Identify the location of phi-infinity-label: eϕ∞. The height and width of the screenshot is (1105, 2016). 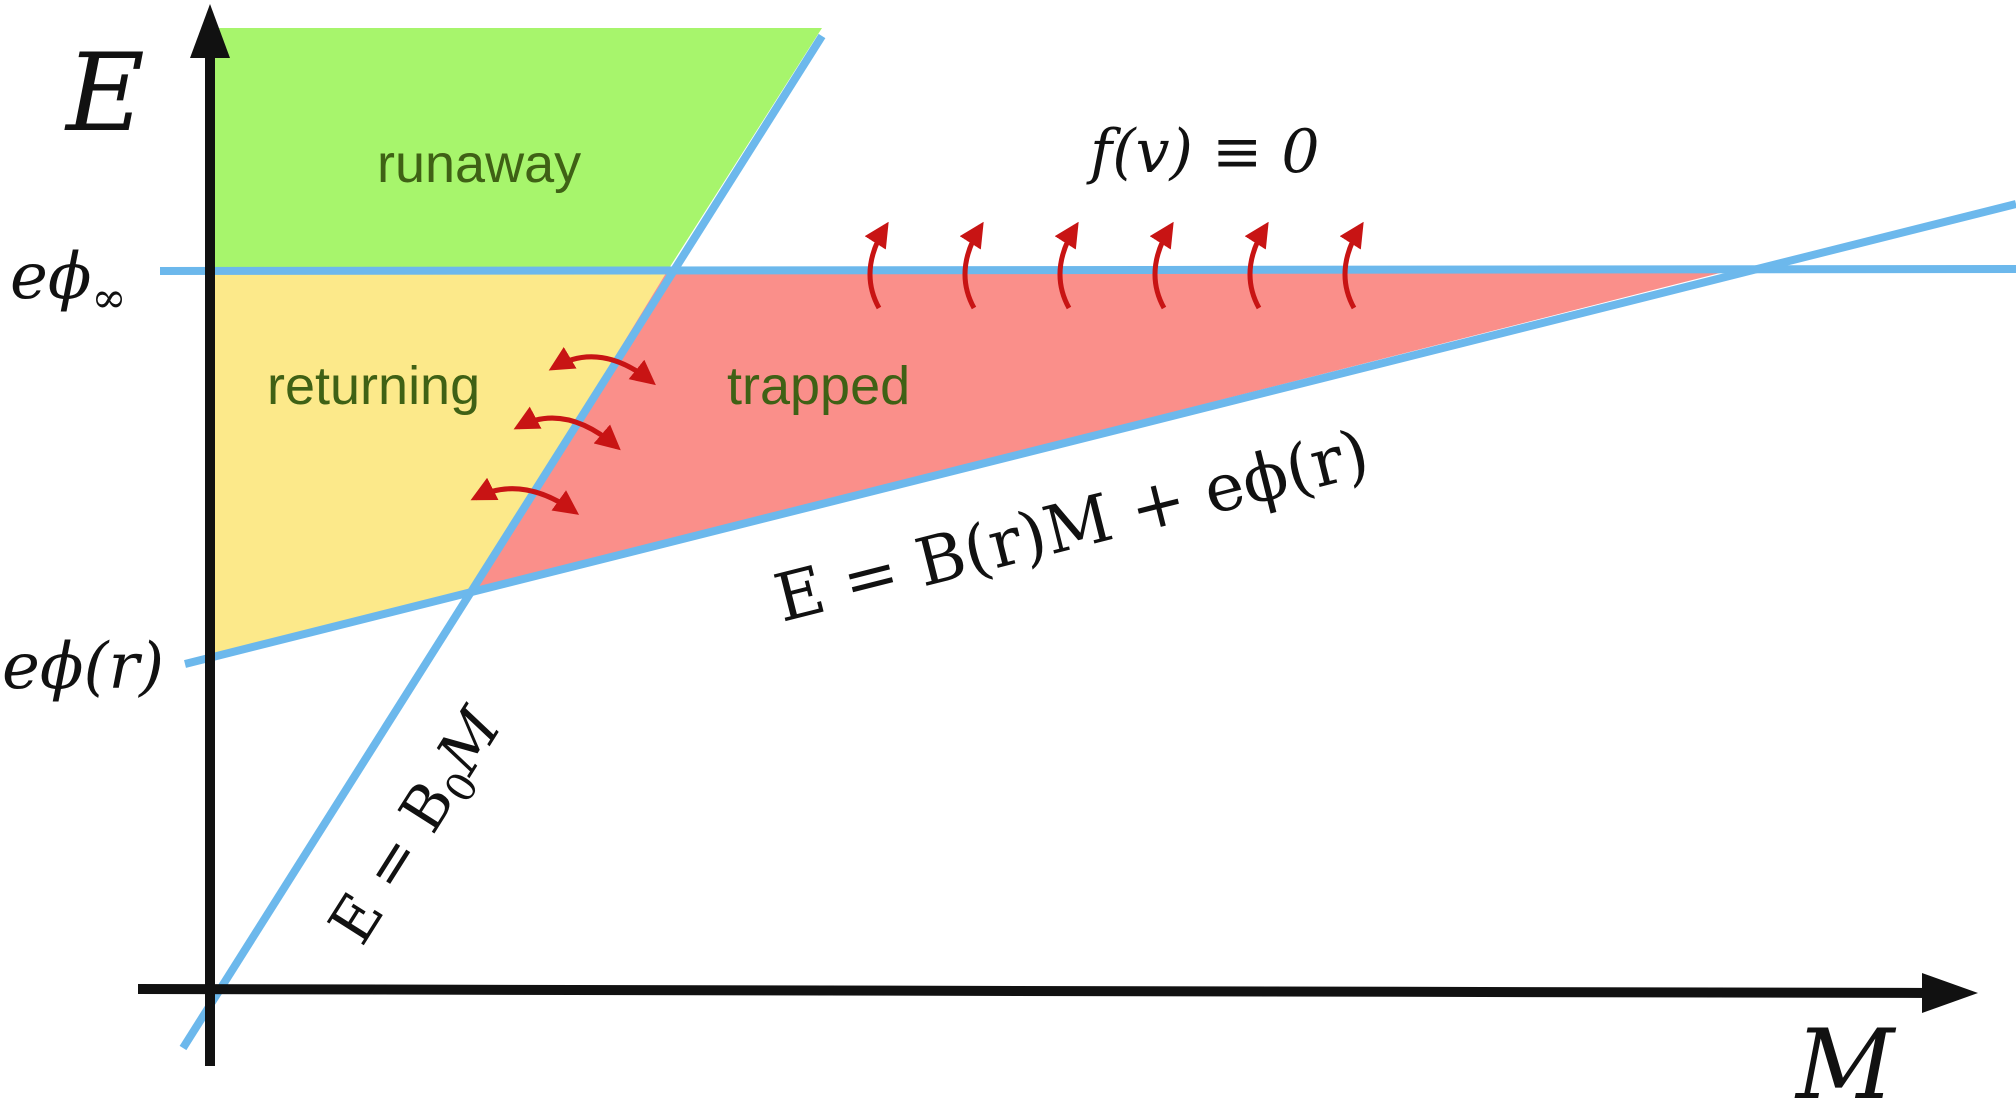
(68, 281).